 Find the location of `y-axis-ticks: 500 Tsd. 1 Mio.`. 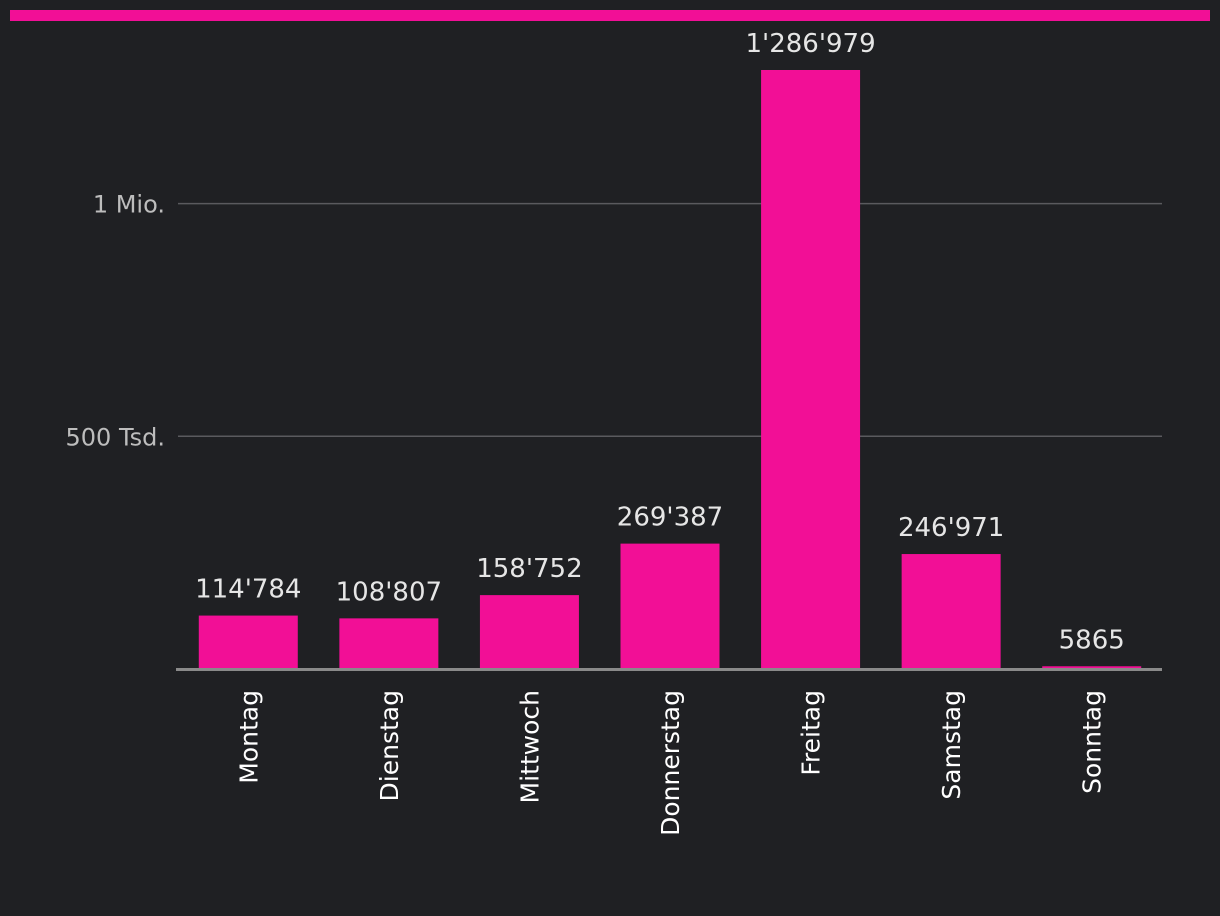

y-axis-ticks: 500 Tsd. 1 Mio. is located at coordinates (116, 321).